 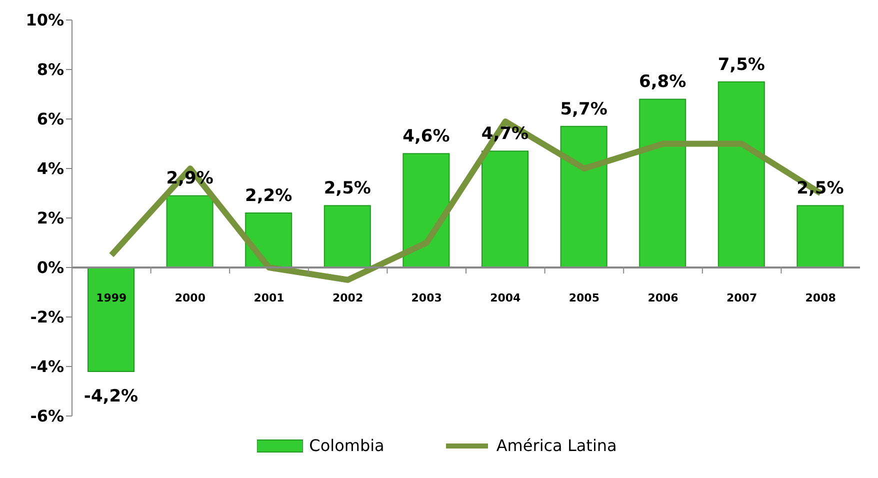 What do you see at coordinates (47, 317) in the screenshot?
I see `y-tick-label: -2%` at bounding box center [47, 317].